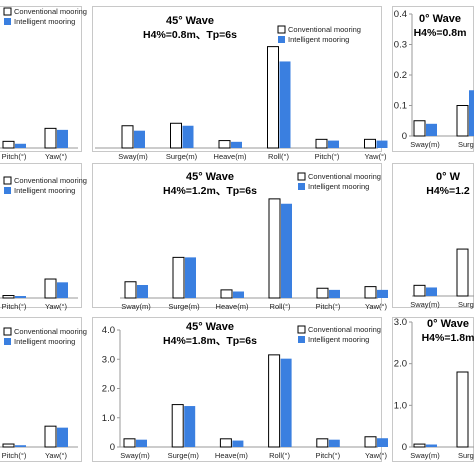  I want to click on y-tick-label: 4.0, so click(108, 330).